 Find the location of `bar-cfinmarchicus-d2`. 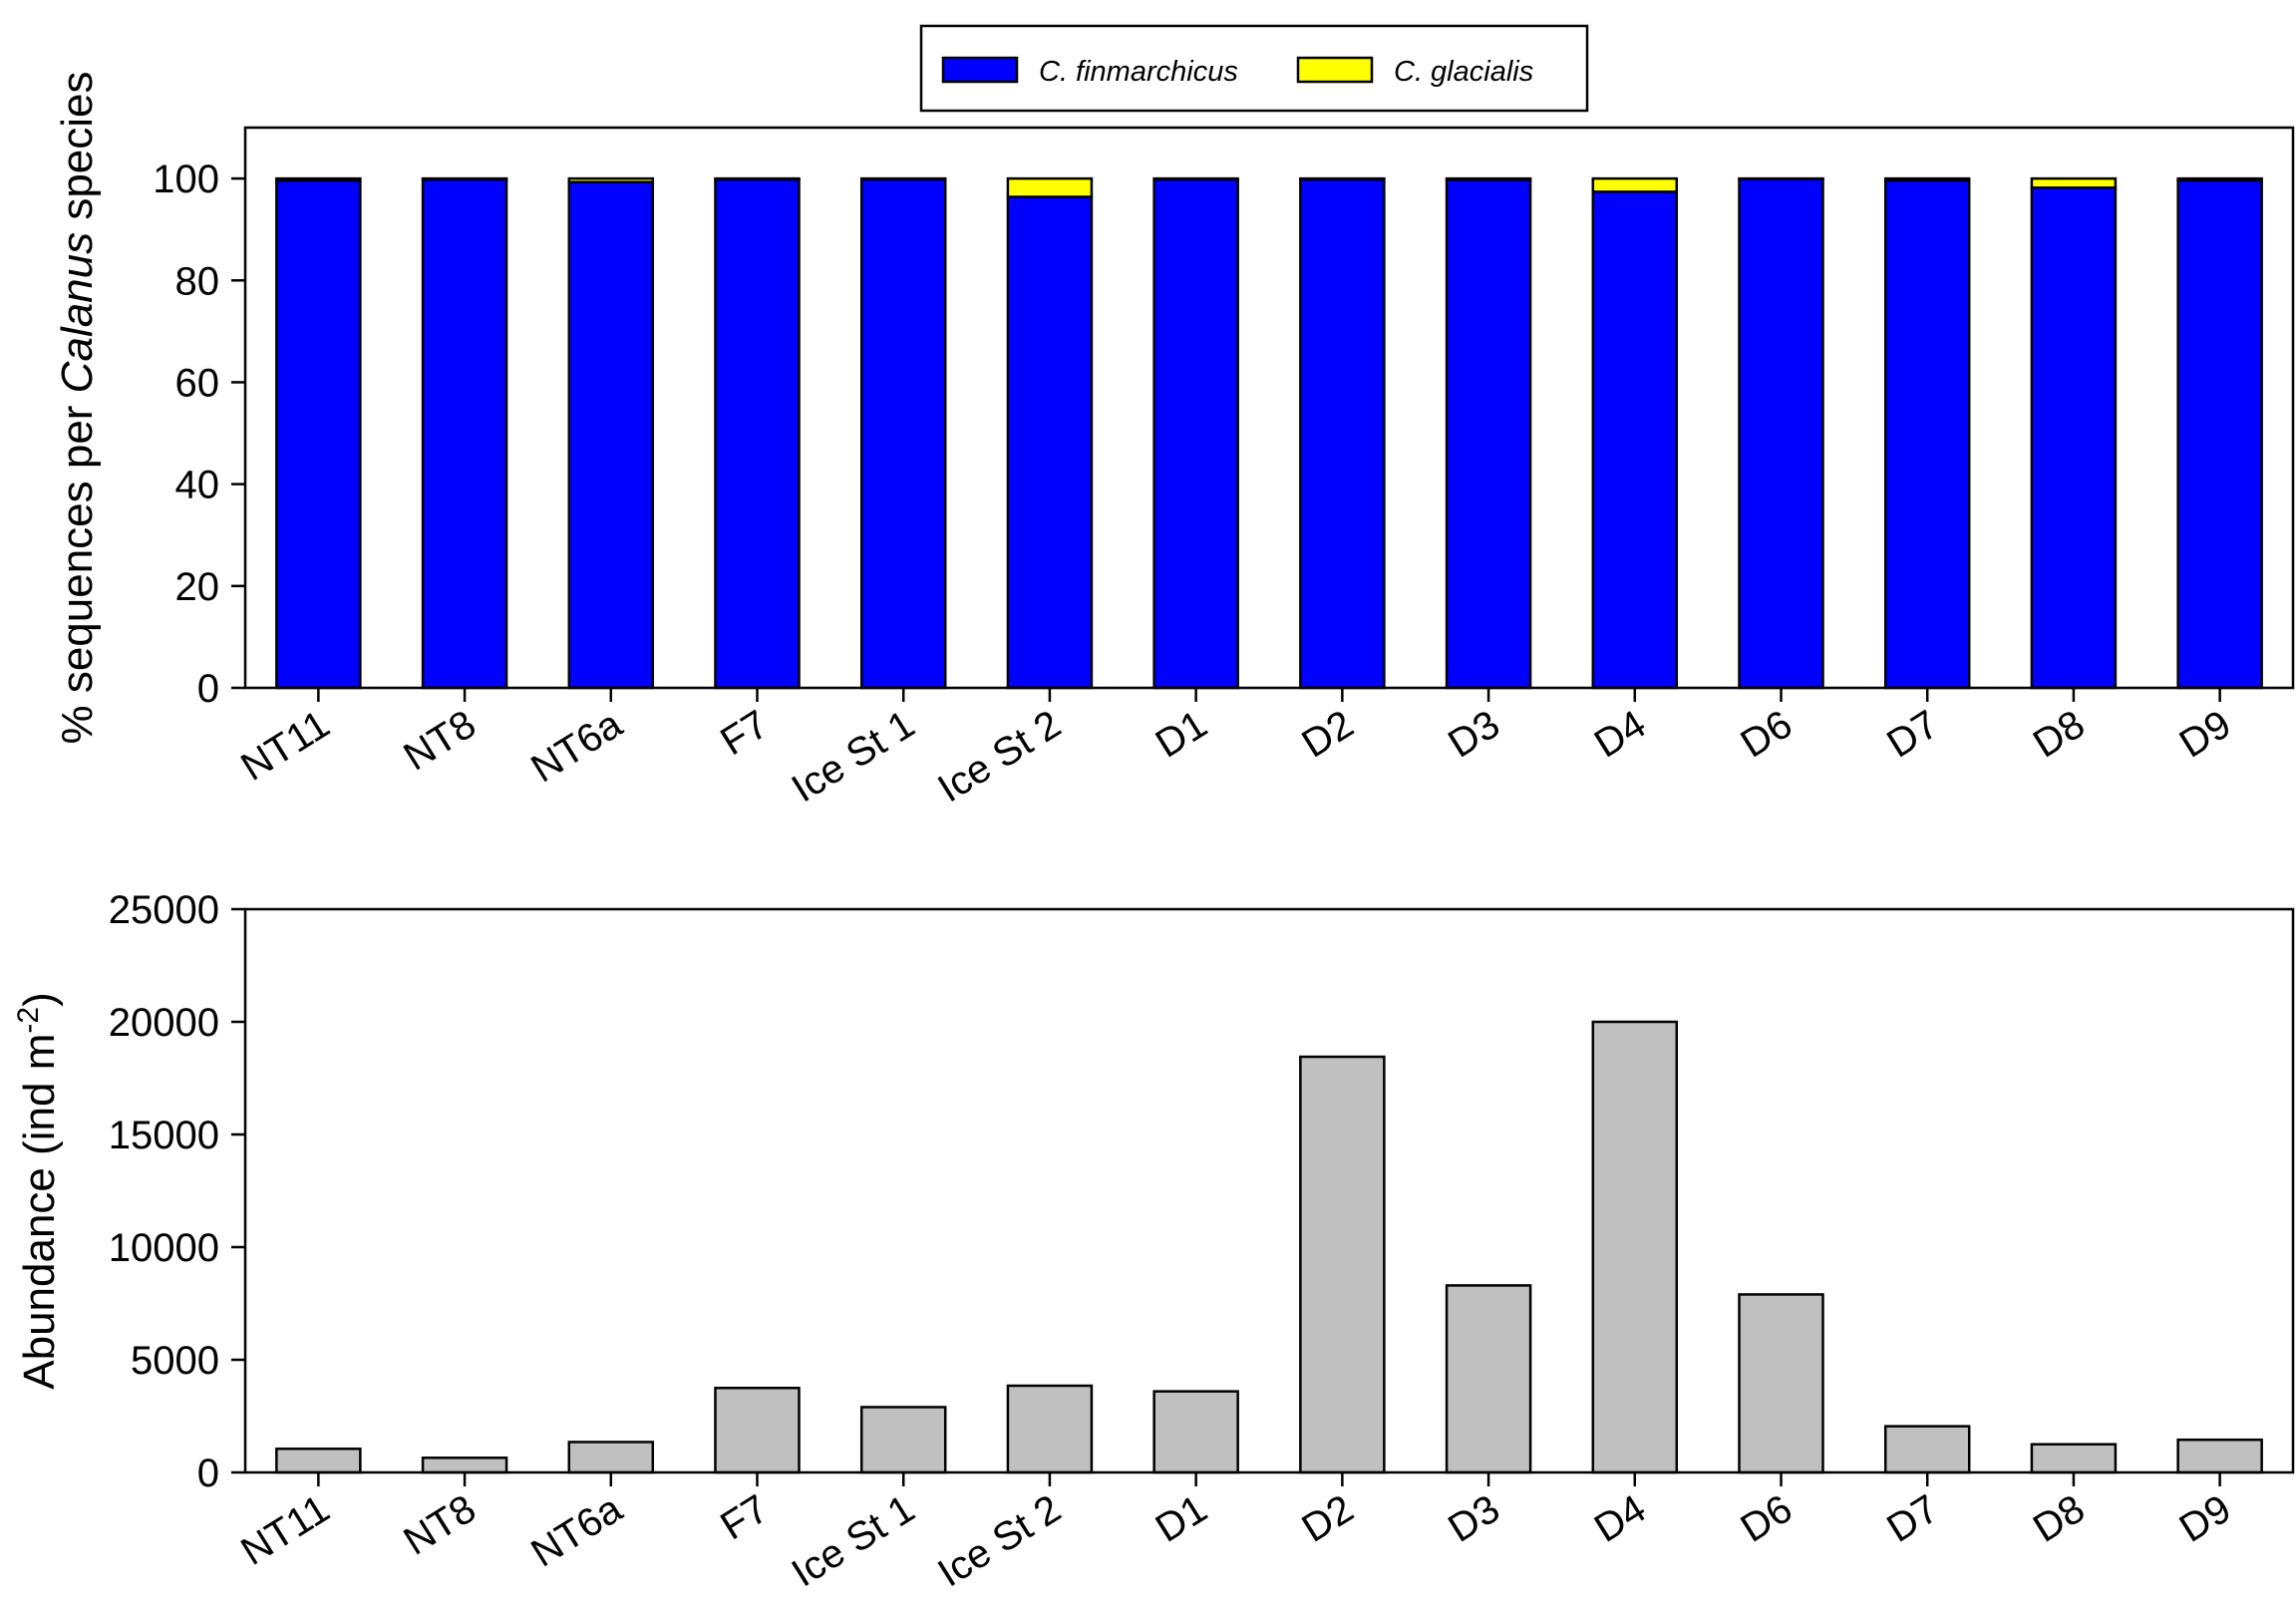

bar-cfinmarchicus-d2 is located at coordinates (1342, 433).